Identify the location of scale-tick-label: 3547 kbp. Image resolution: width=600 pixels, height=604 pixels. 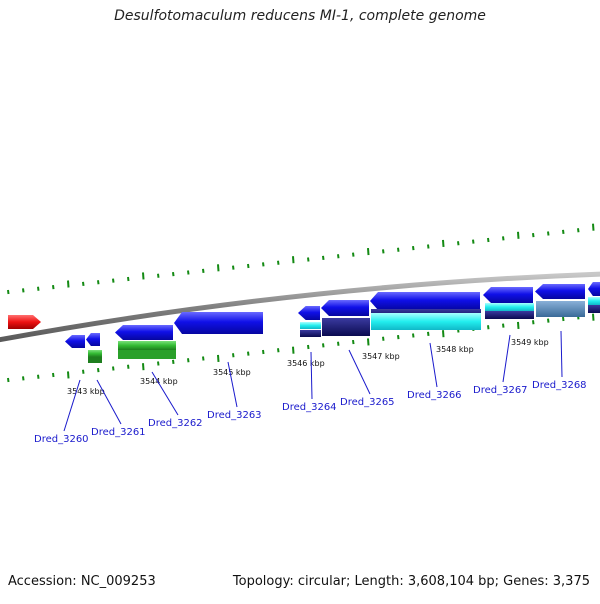
(381, 356).